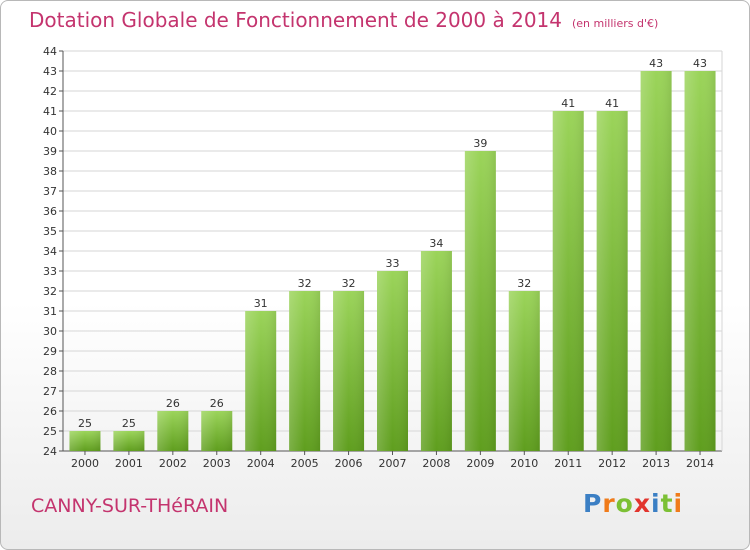  I want to click on value-label: 31, so click(261, 303).